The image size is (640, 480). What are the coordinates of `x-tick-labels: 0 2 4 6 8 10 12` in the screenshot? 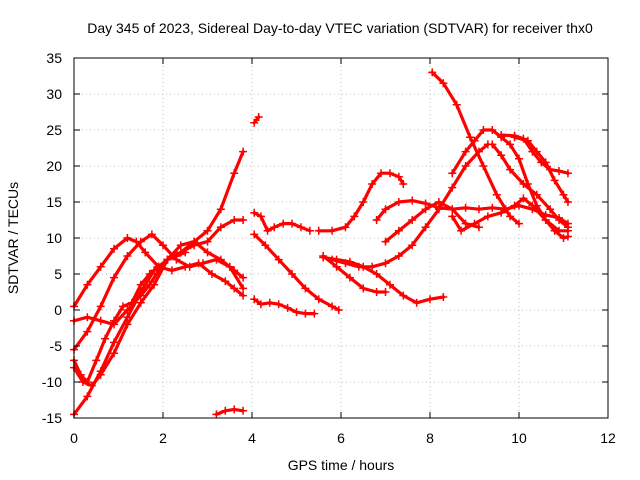 It's located at (343, 438).